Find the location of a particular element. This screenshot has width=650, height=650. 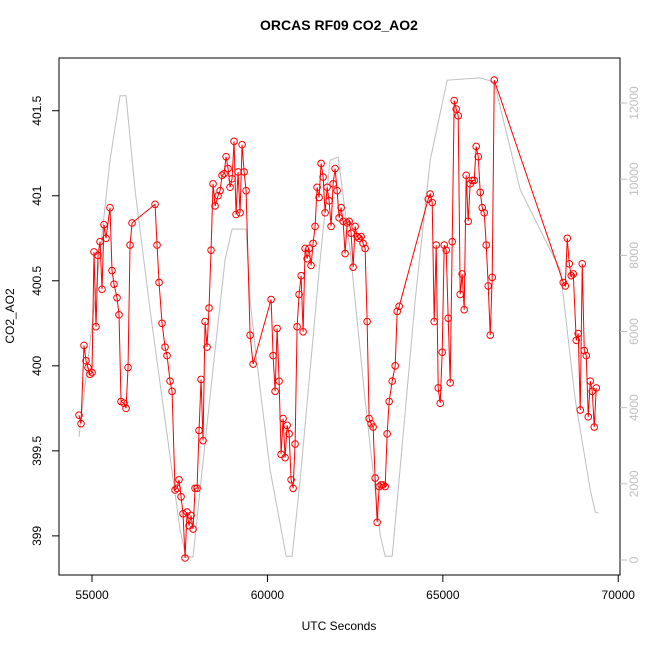

chart-title: ORCAS RF09 CO2_AO2 is located at coordinates (339, 25).